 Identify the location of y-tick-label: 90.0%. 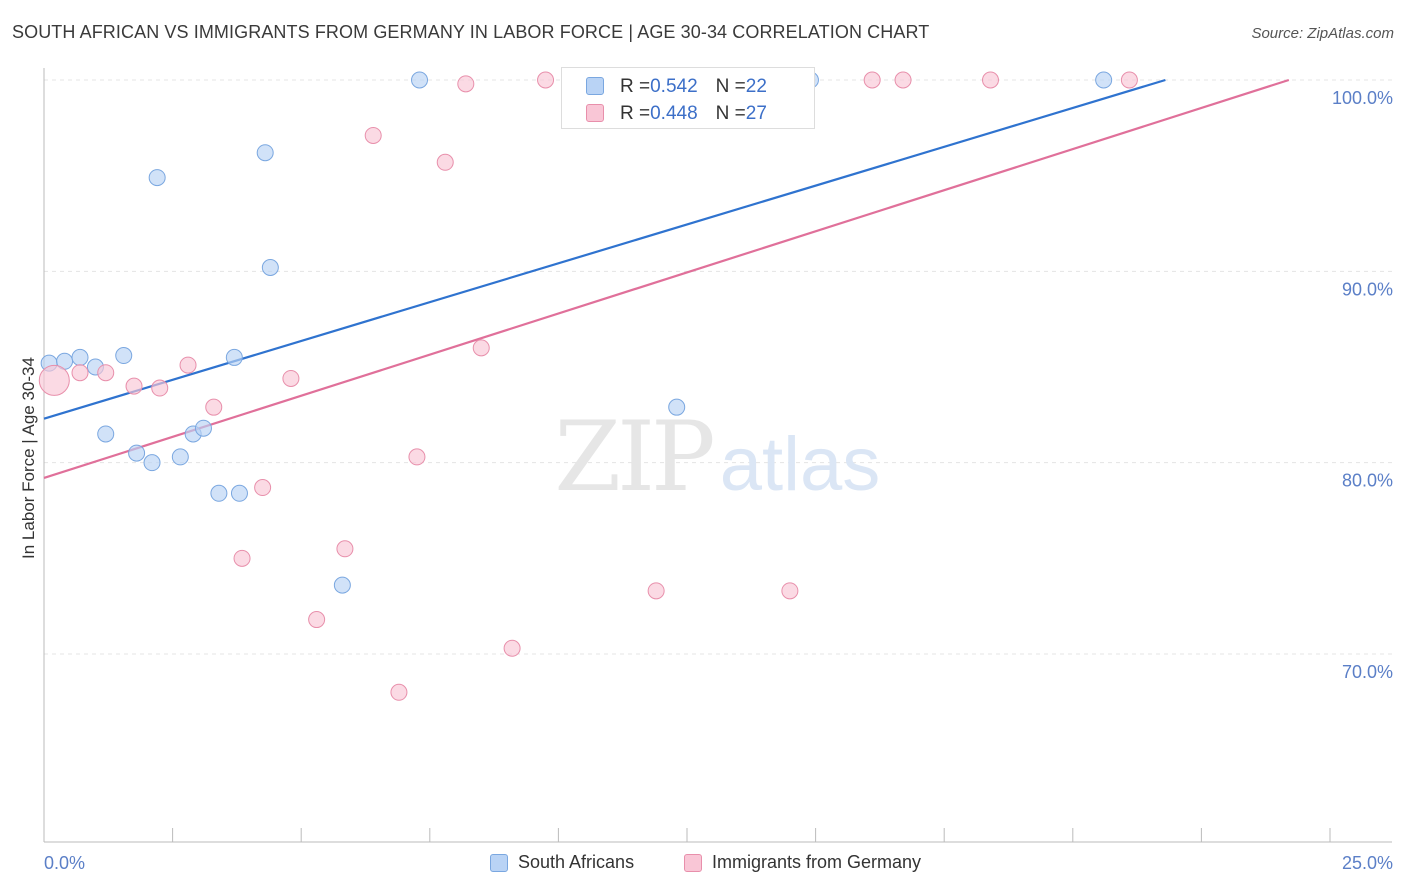
(1367, 289).